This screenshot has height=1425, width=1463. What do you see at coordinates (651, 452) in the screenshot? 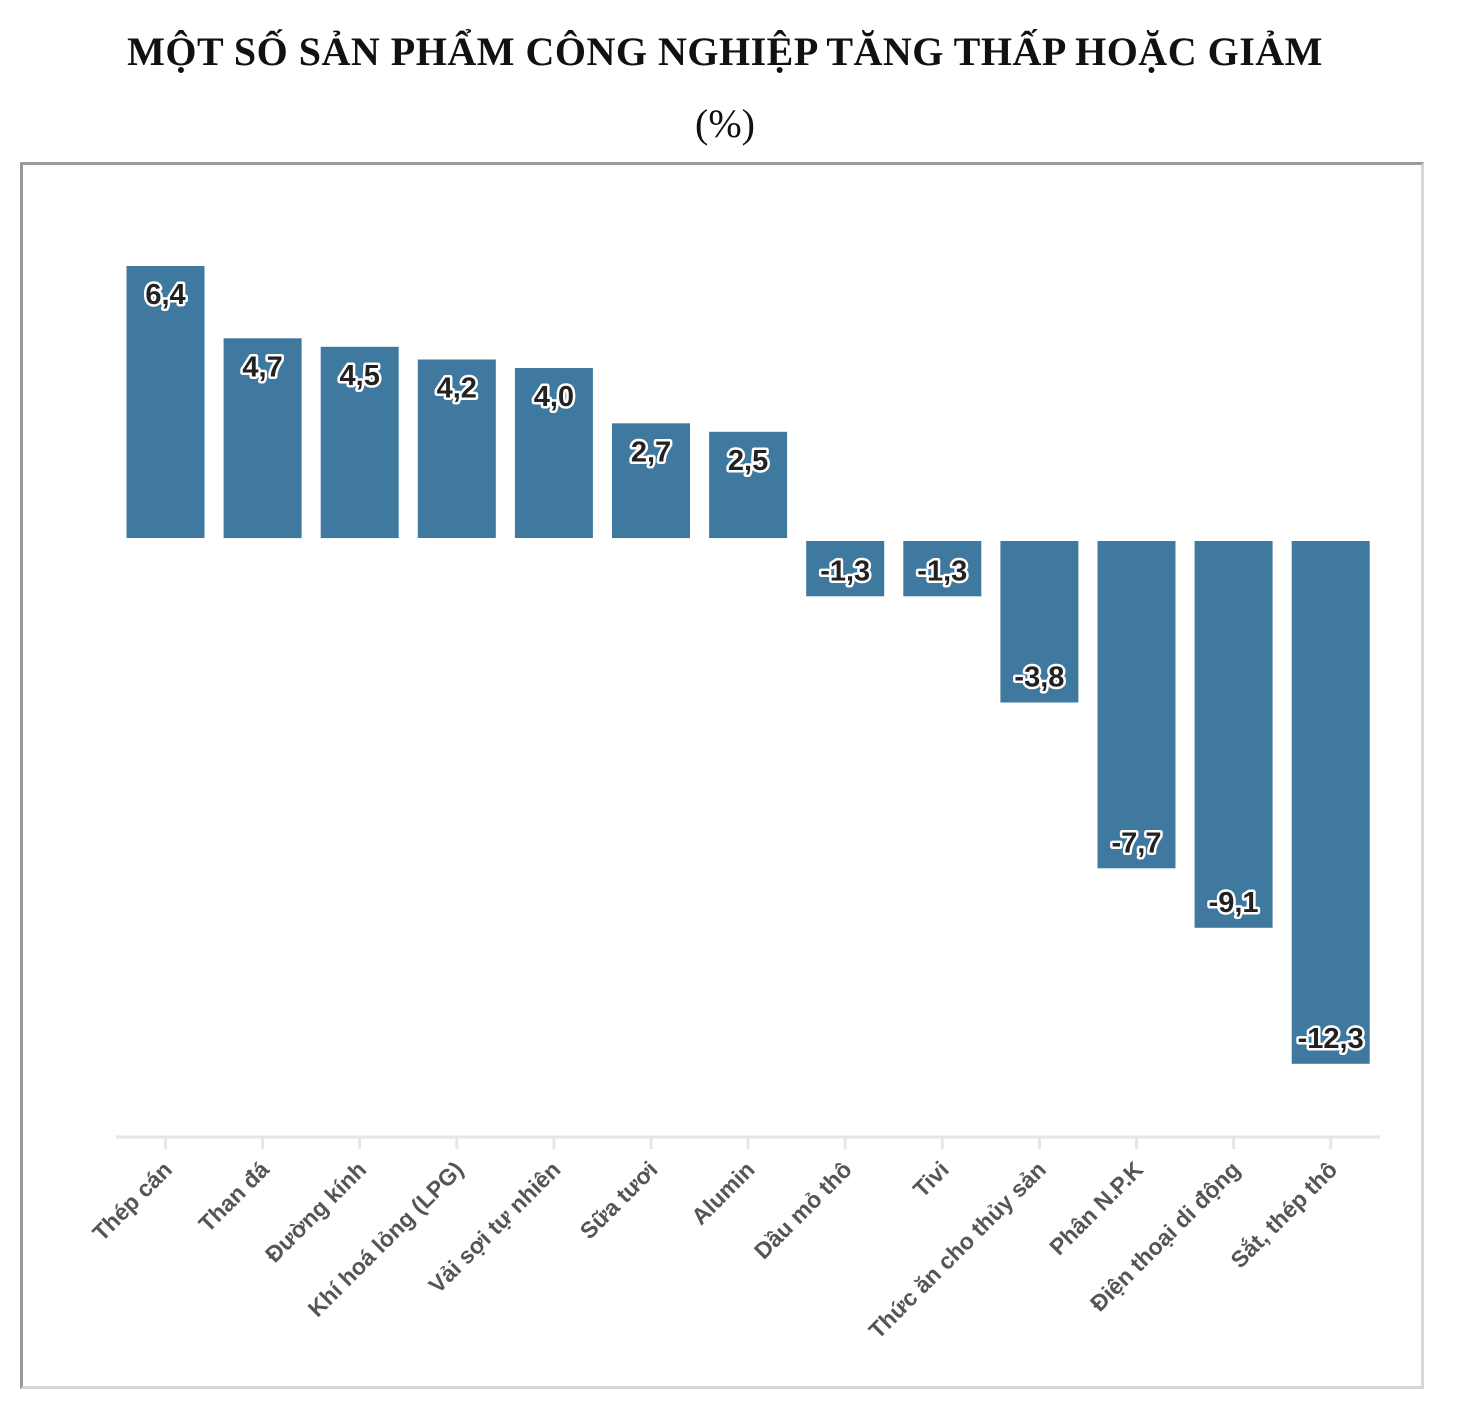
I see `data-label: 2,7` at bounding box center [651, 452].